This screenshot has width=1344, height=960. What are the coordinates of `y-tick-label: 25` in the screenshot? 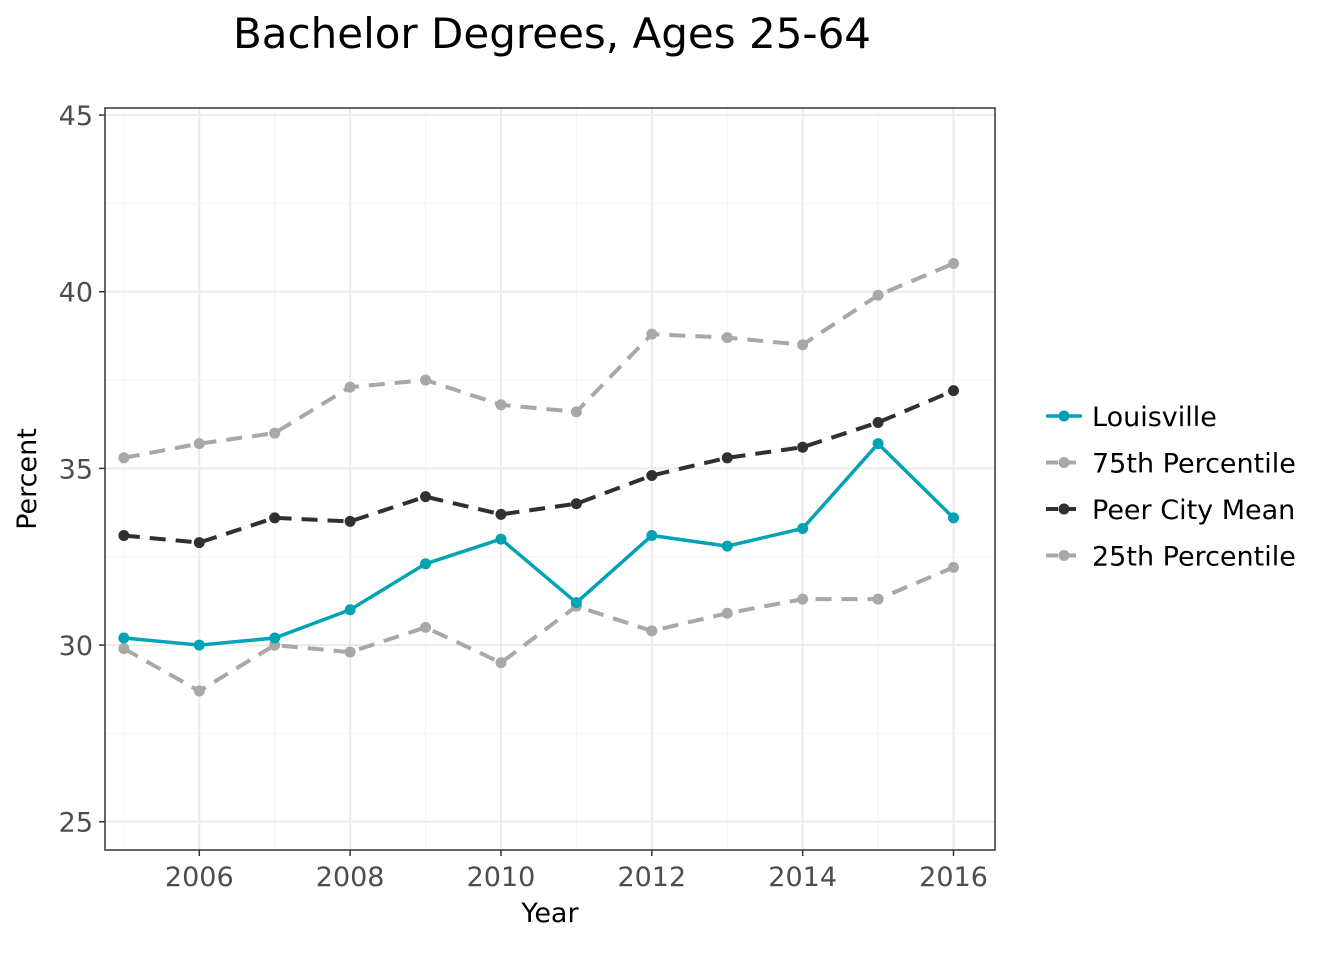 It's located at (76, 823).